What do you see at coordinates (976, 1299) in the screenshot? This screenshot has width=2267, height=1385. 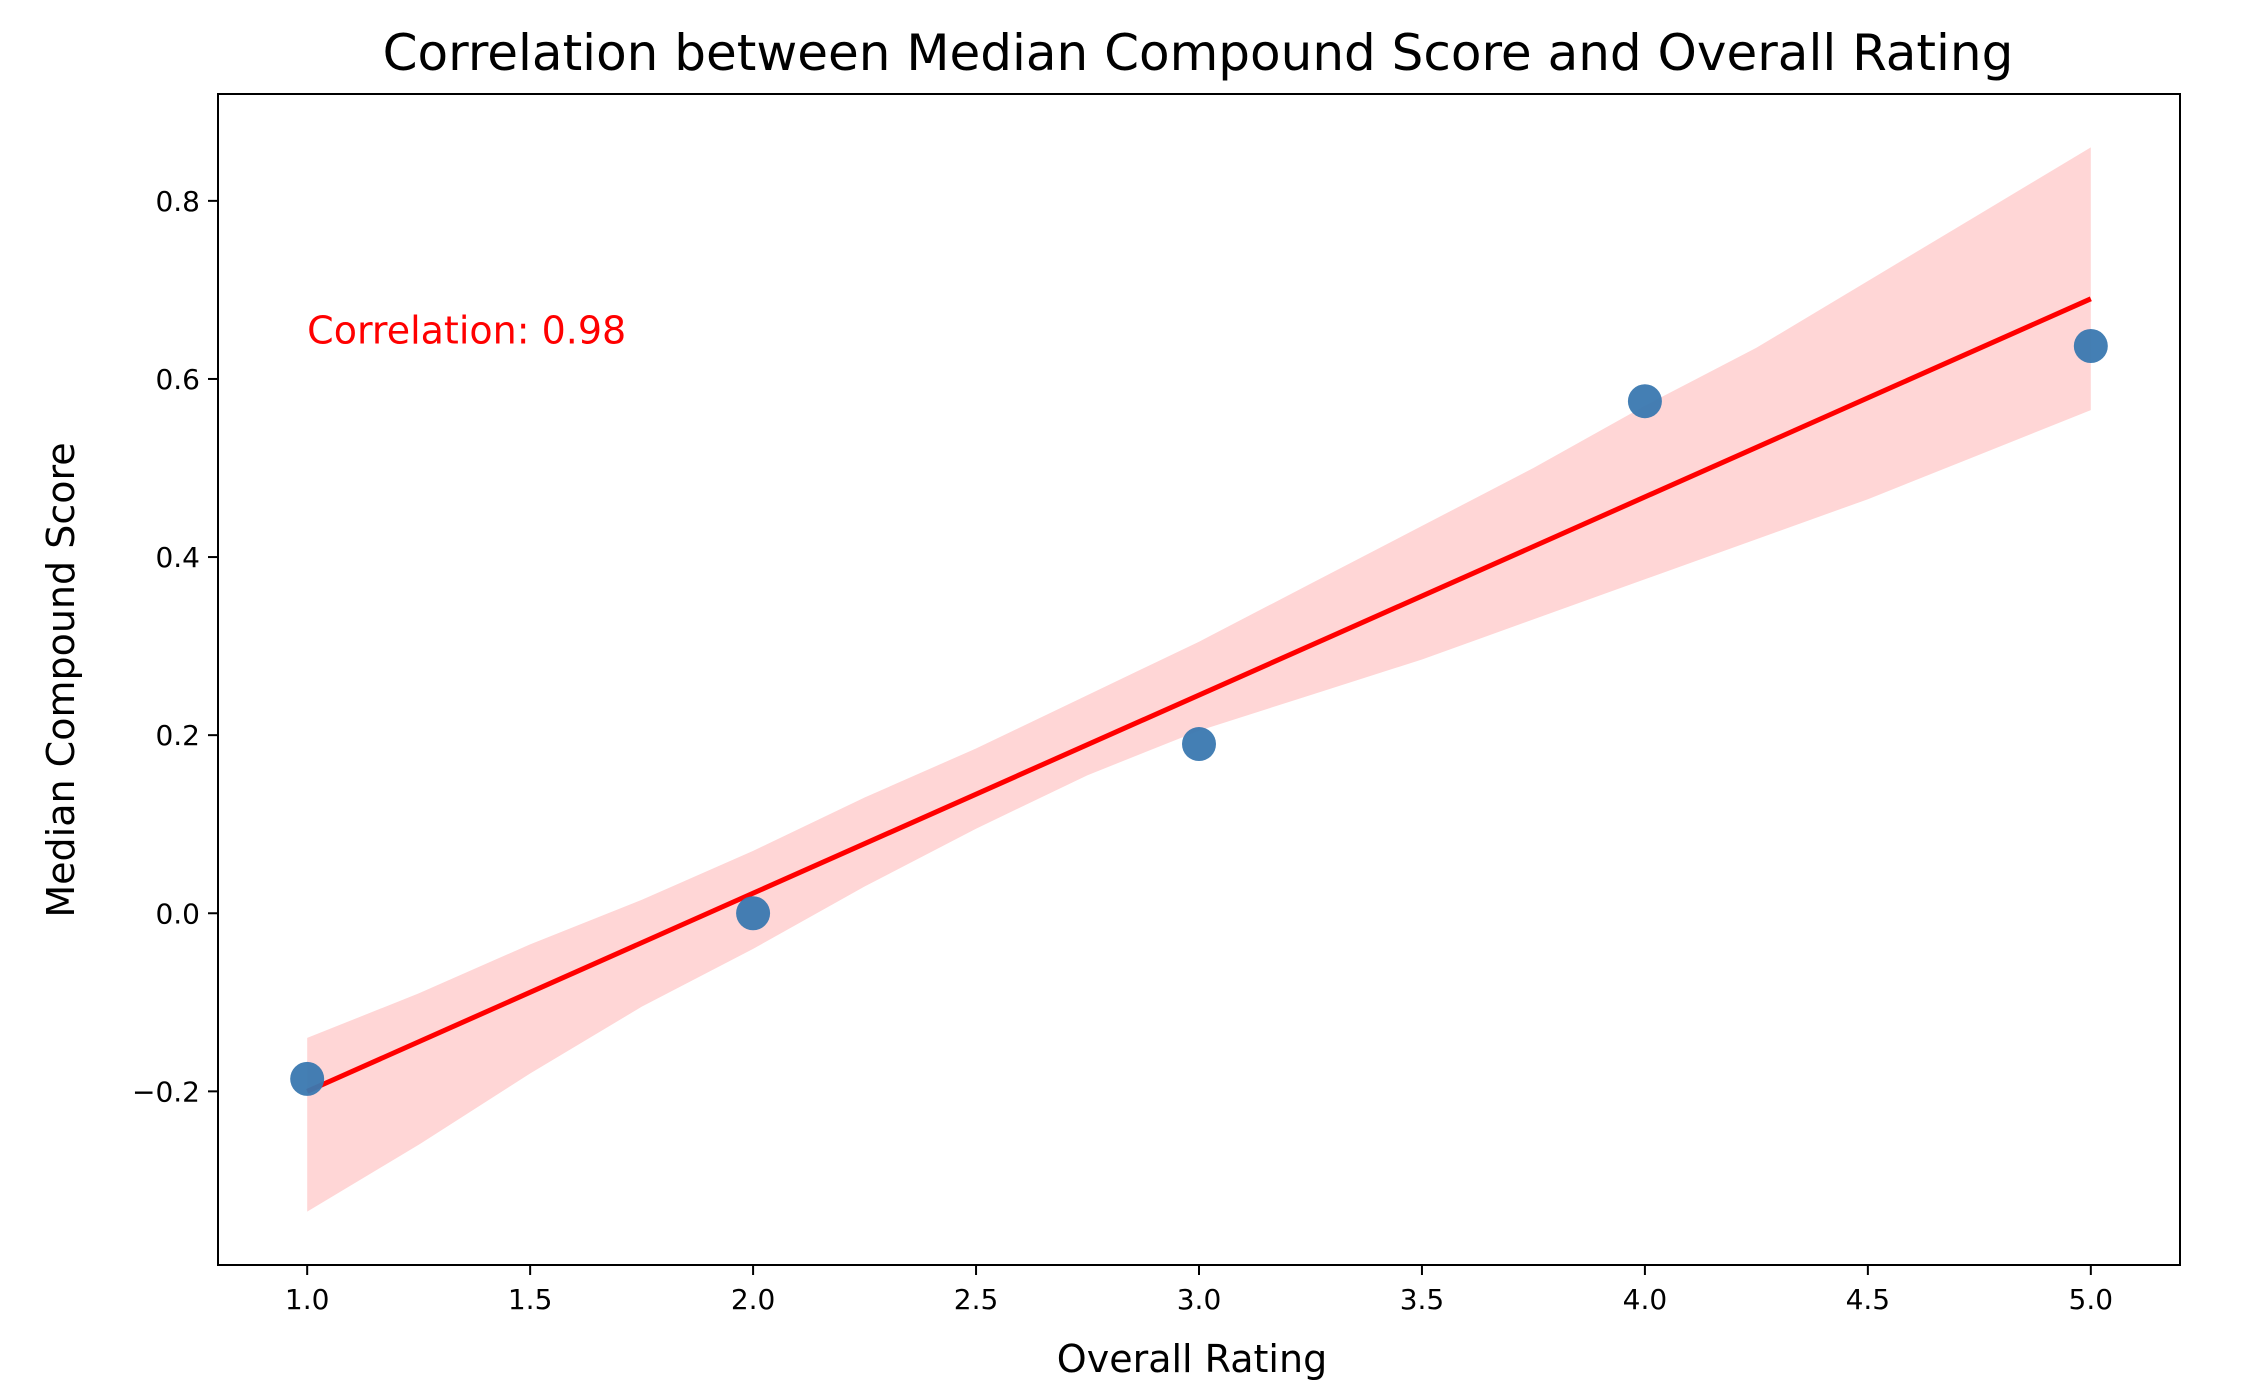 I see `x-tick-label: 2.5` at bounding box center [976, 1299].